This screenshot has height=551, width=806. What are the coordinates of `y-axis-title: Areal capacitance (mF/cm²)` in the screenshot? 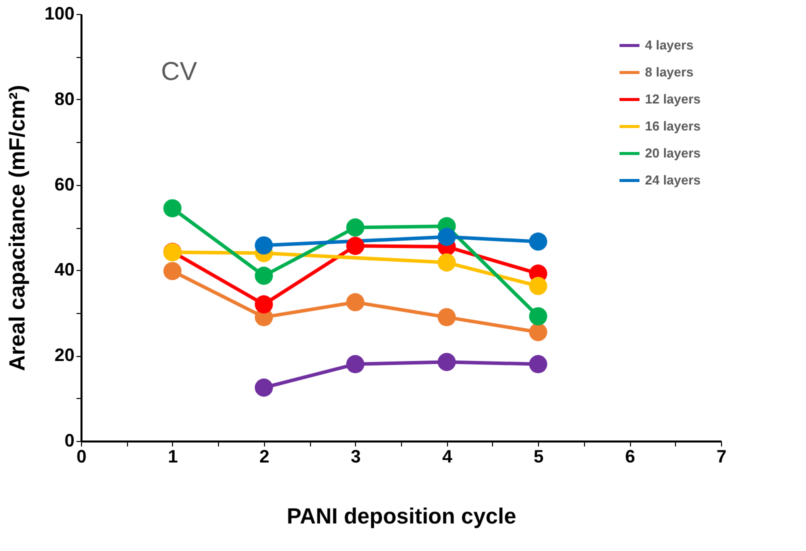 It's located at (17, 228).